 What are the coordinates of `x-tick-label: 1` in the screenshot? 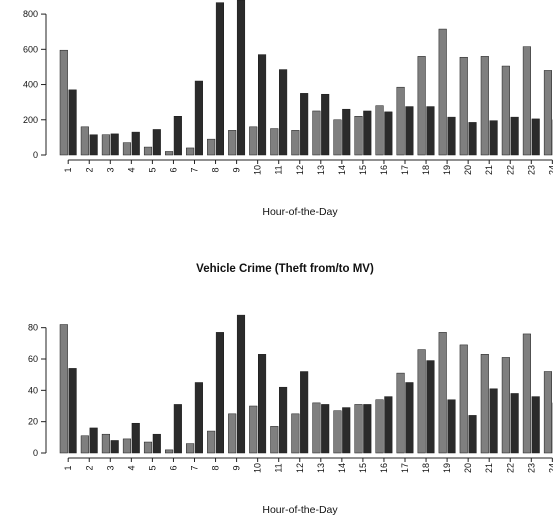 It's located at (68, 169).